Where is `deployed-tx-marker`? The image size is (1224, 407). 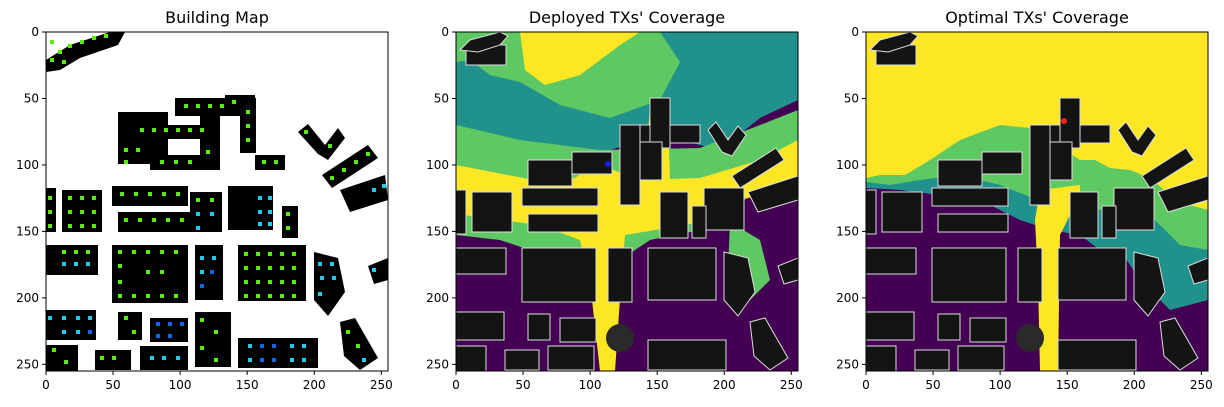
deployed-tx-marker is located at coordinates (608, 164).